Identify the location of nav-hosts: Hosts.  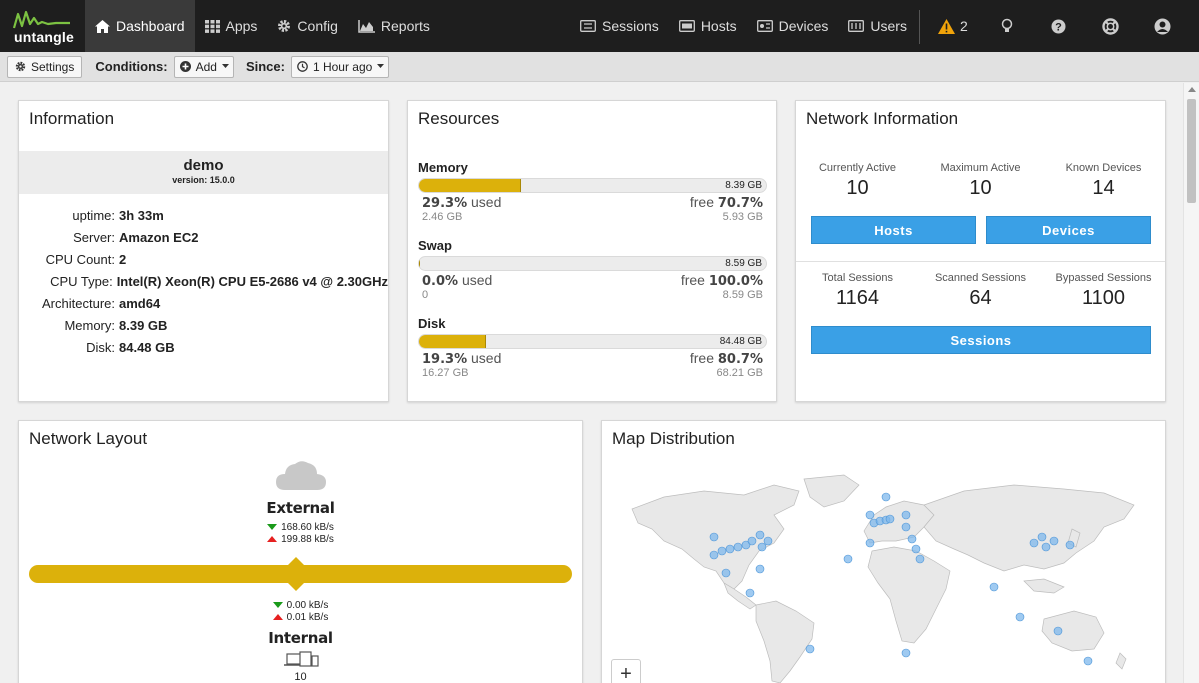
(708, 26).